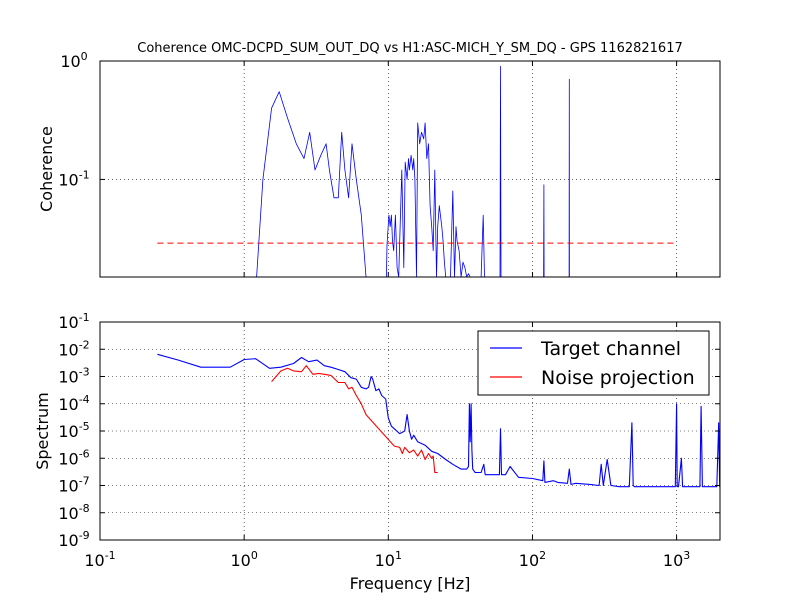  Describe the element at coordinates (243, 559) in the screenshot. I see `x-tick-label: 10⁰` at that location.